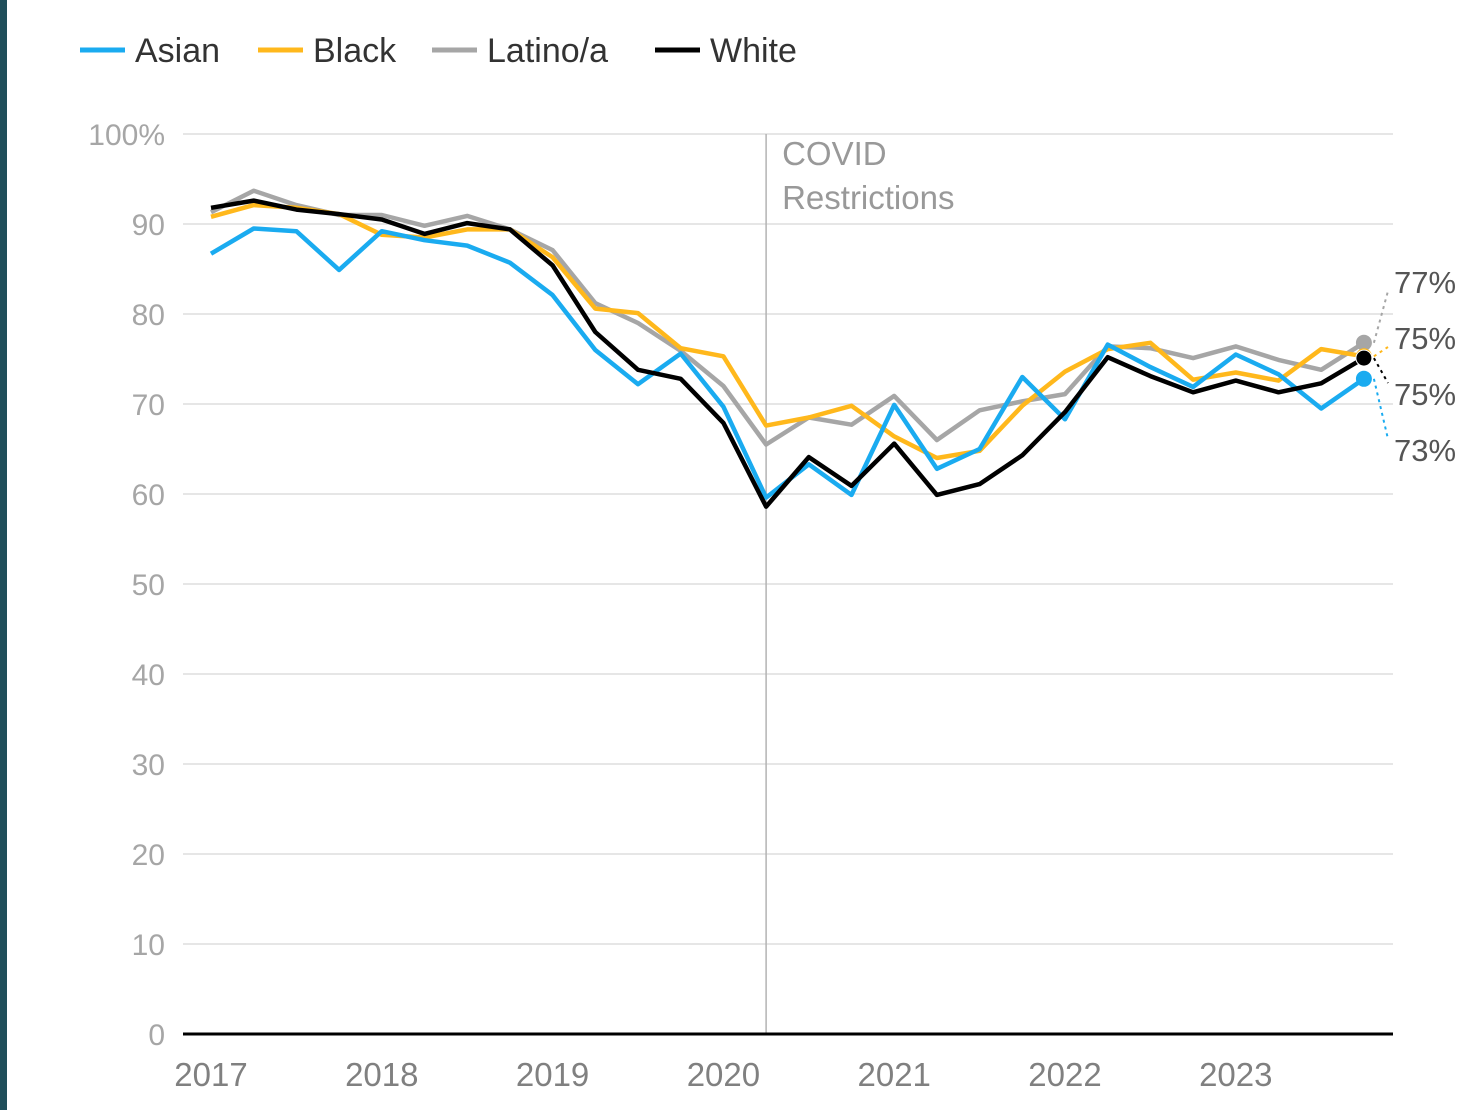  Describe the element at coordinates (893, 1074) in the screenshot. I see `x-tick-label: 2021` at that location.